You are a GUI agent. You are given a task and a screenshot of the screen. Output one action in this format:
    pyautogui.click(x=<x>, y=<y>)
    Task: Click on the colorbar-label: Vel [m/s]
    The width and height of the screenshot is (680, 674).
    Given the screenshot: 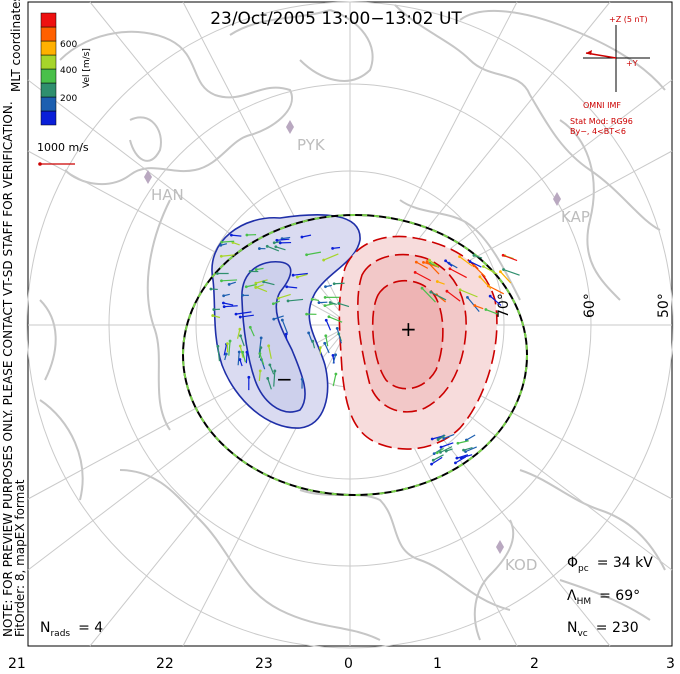 What is the action you would take?
    pyautogui.click(x=87, y=68)
    